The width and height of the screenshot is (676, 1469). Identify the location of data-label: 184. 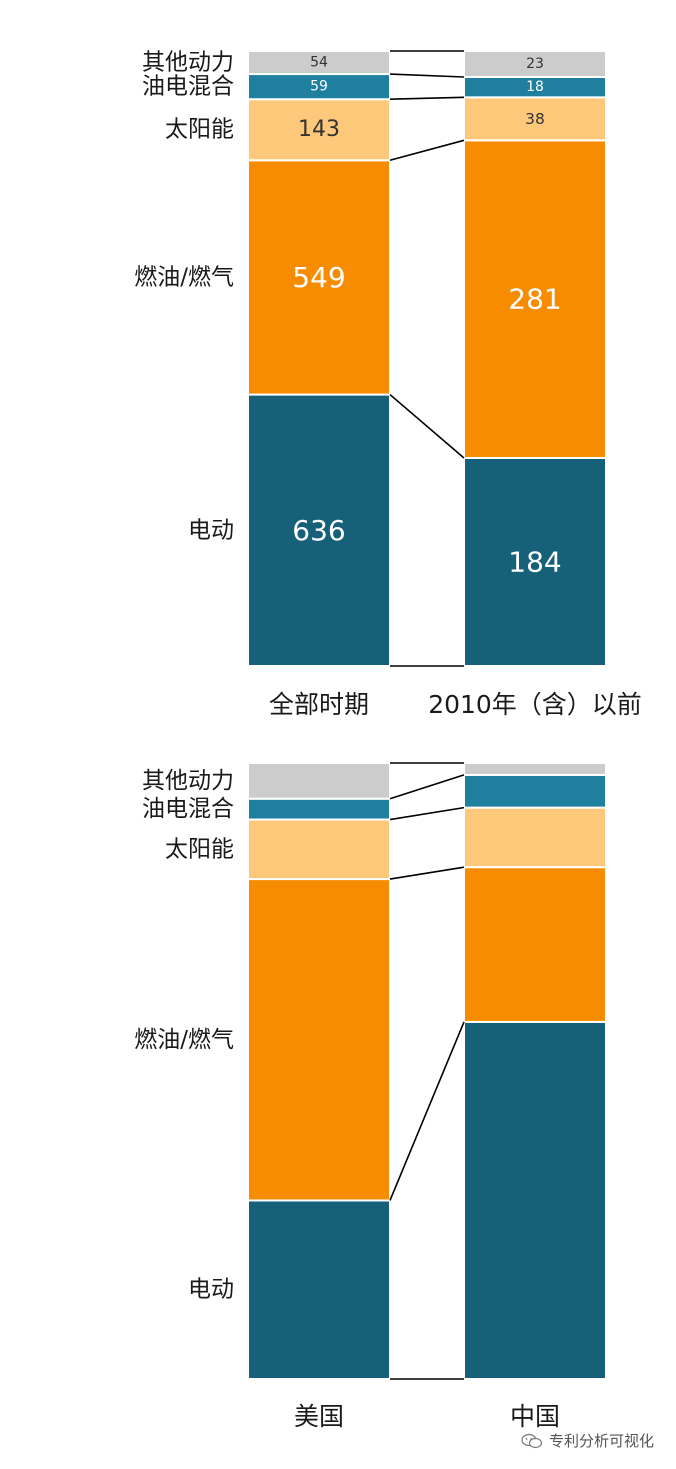
(534, 561).